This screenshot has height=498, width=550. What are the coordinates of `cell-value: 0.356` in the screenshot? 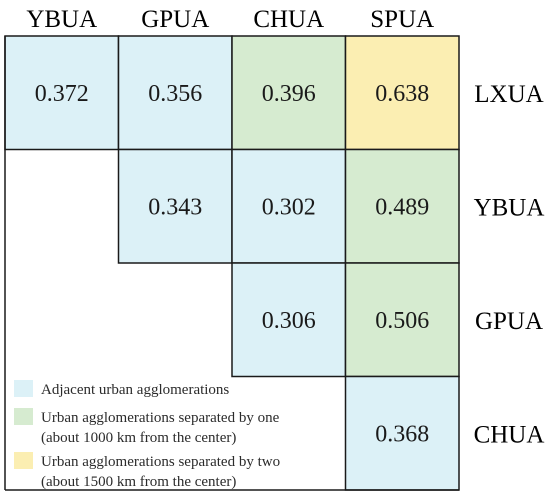 It's located at (175, 94).